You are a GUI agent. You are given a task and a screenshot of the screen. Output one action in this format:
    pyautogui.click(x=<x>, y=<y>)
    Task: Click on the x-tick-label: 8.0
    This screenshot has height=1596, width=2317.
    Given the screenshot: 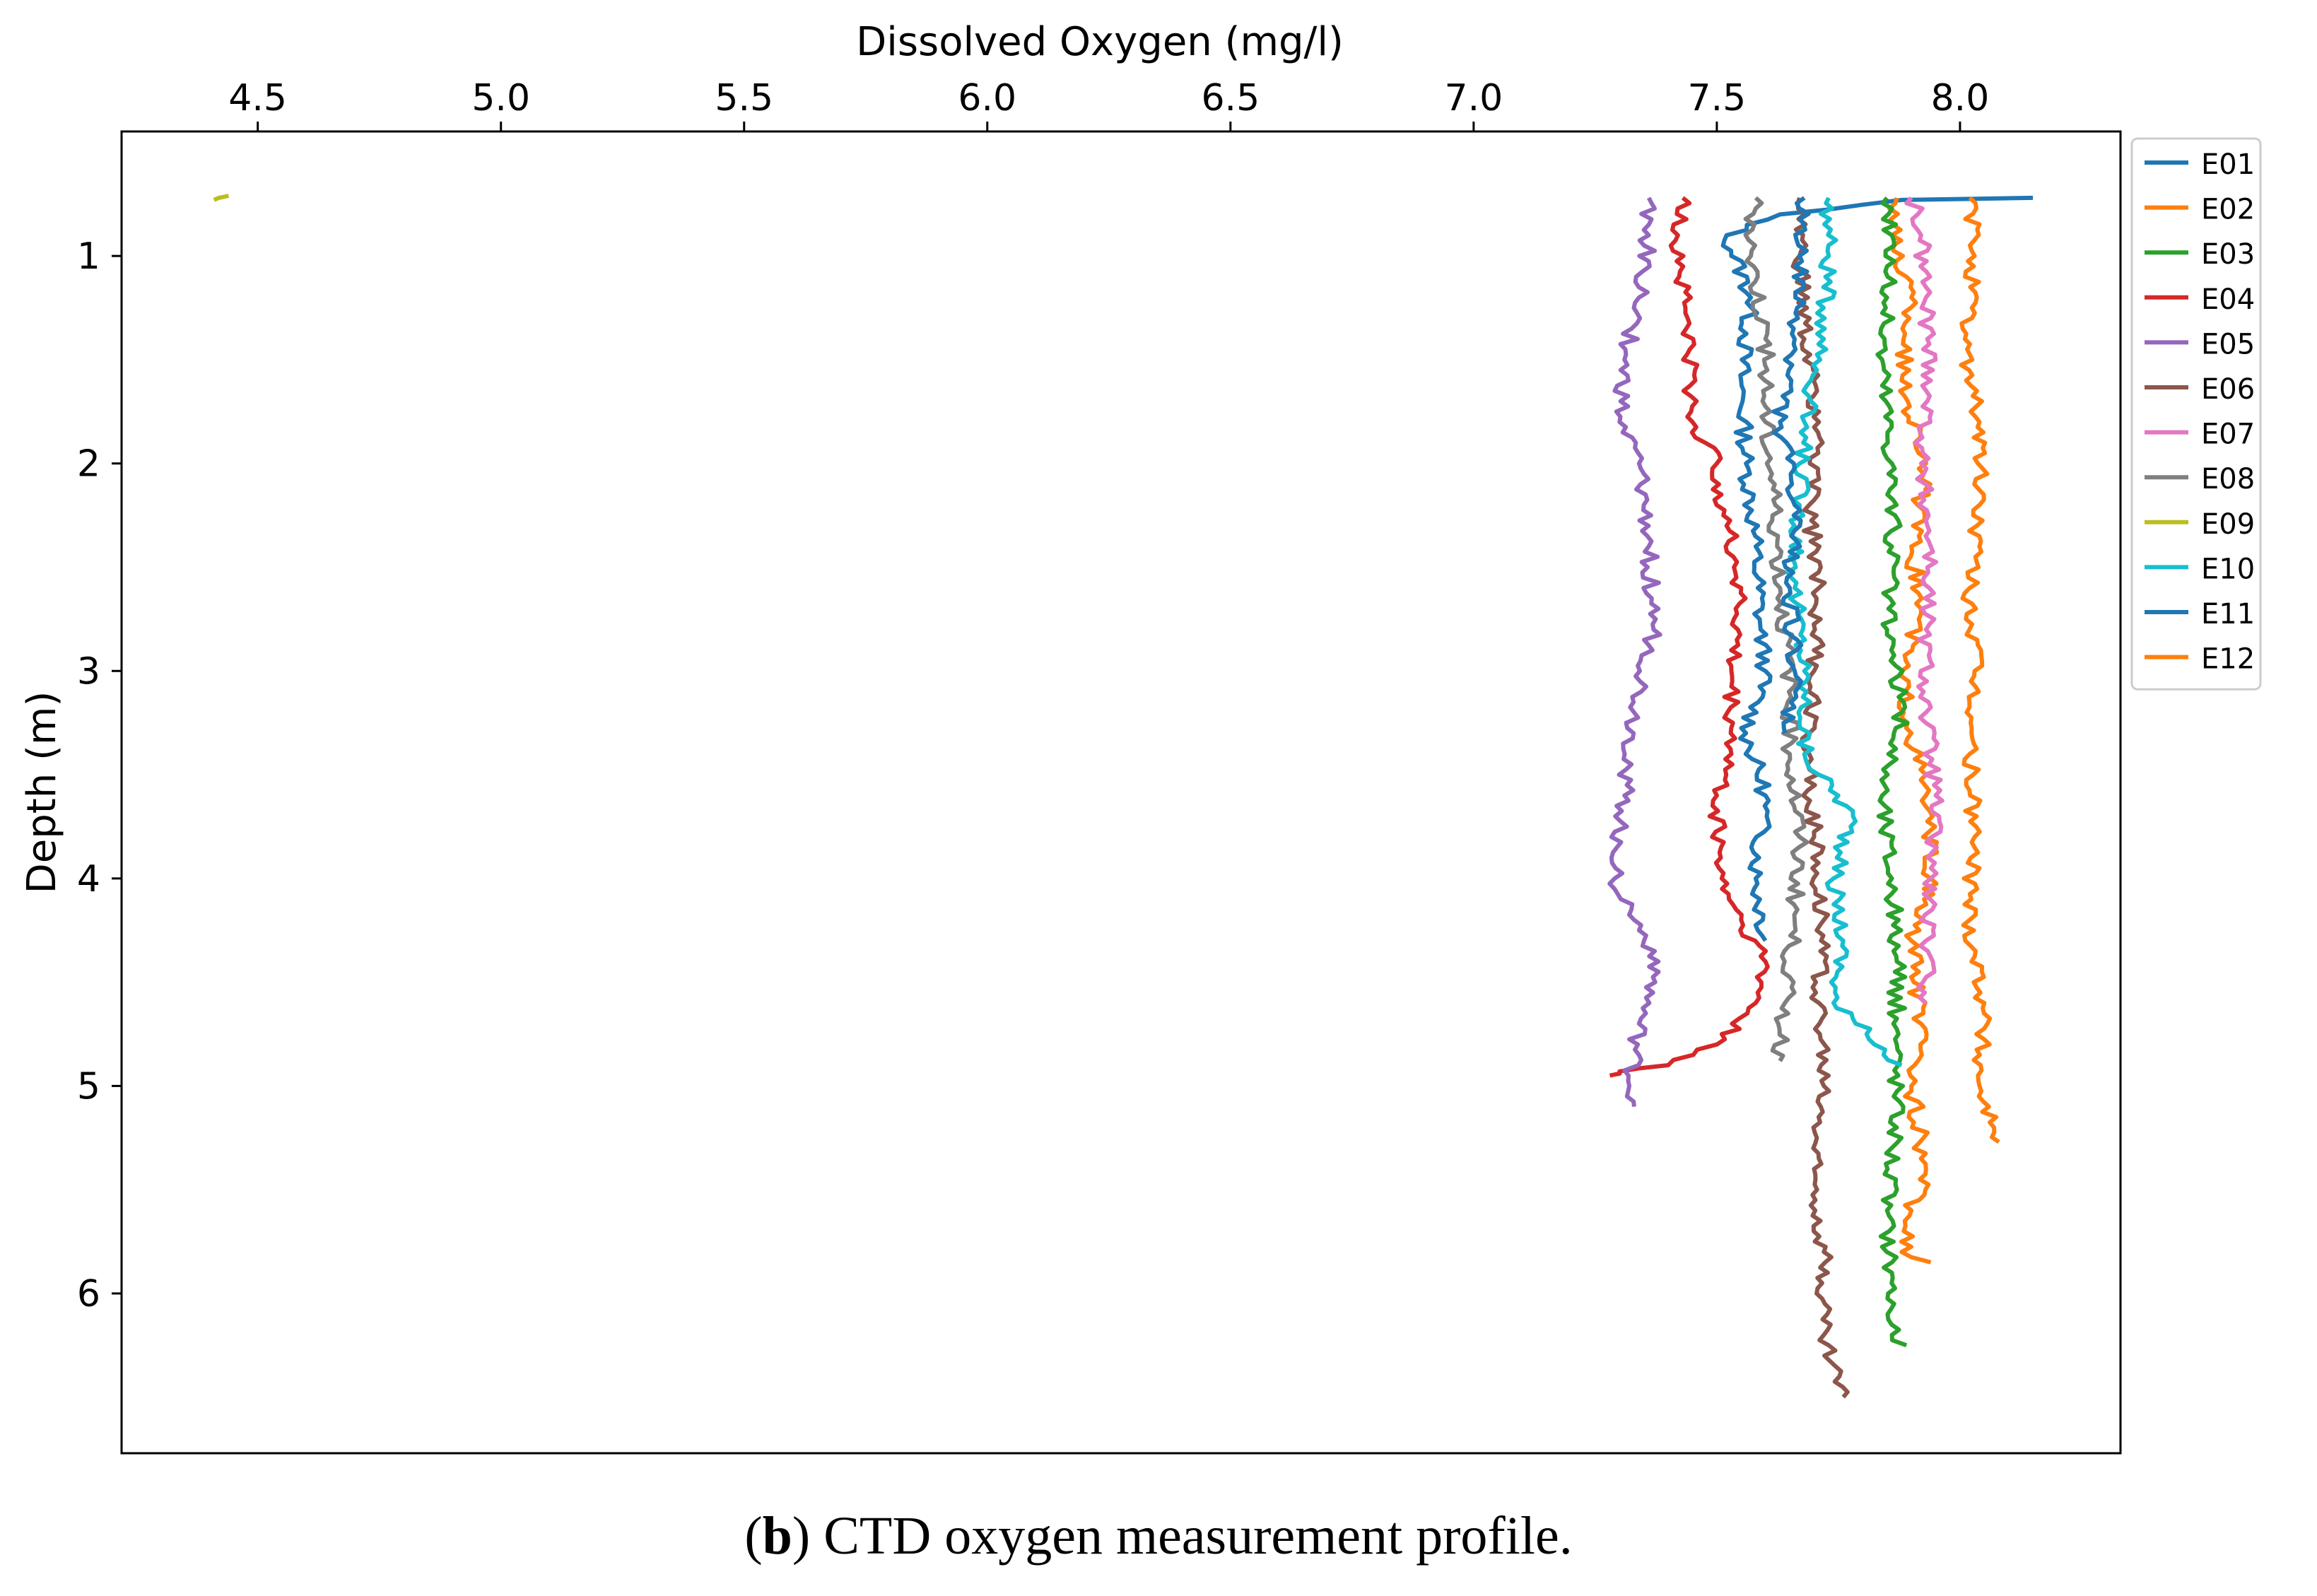 What is the action you would take?
    pyautogui.click(x=1960, y=98)
    